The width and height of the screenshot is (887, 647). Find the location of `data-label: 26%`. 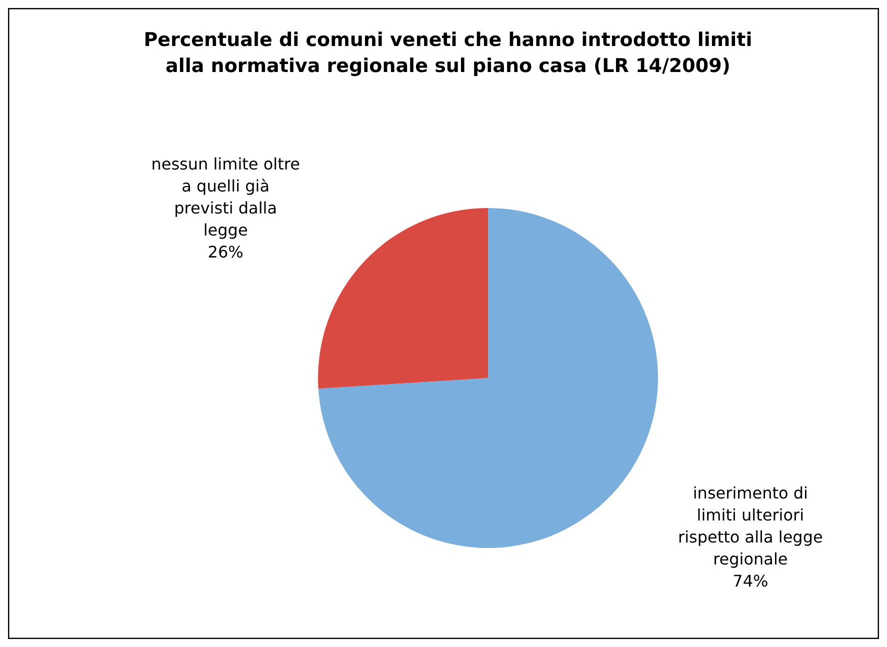

data-label: 26% is located at coordinates (226, 252).